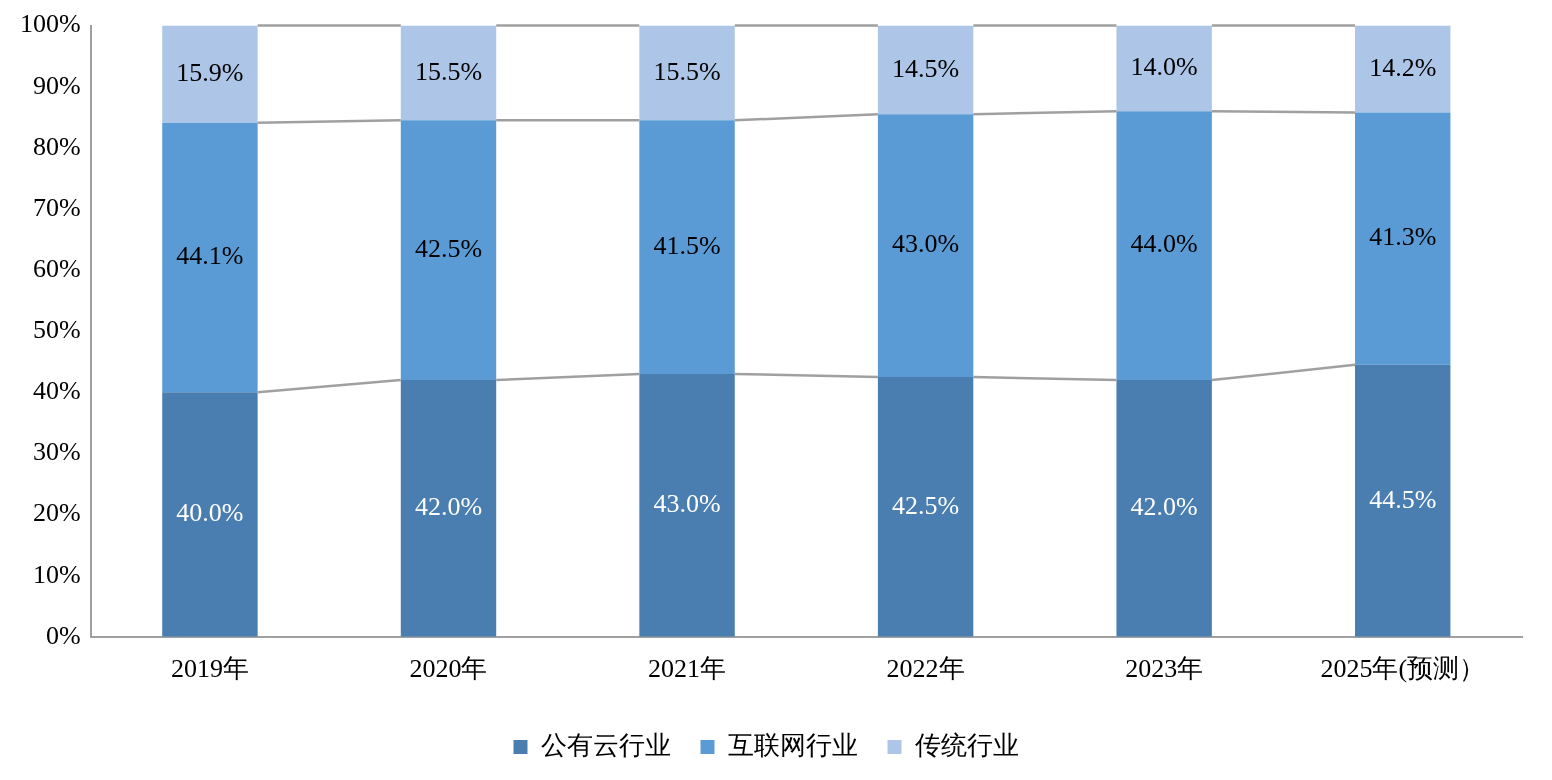 The width and height of the screenshot is (1552, 780). What do you see at coordinates (1164, 669) in the screenshot?
I see `x-tick-label: 2023年` at bounding box center [1164, 669].